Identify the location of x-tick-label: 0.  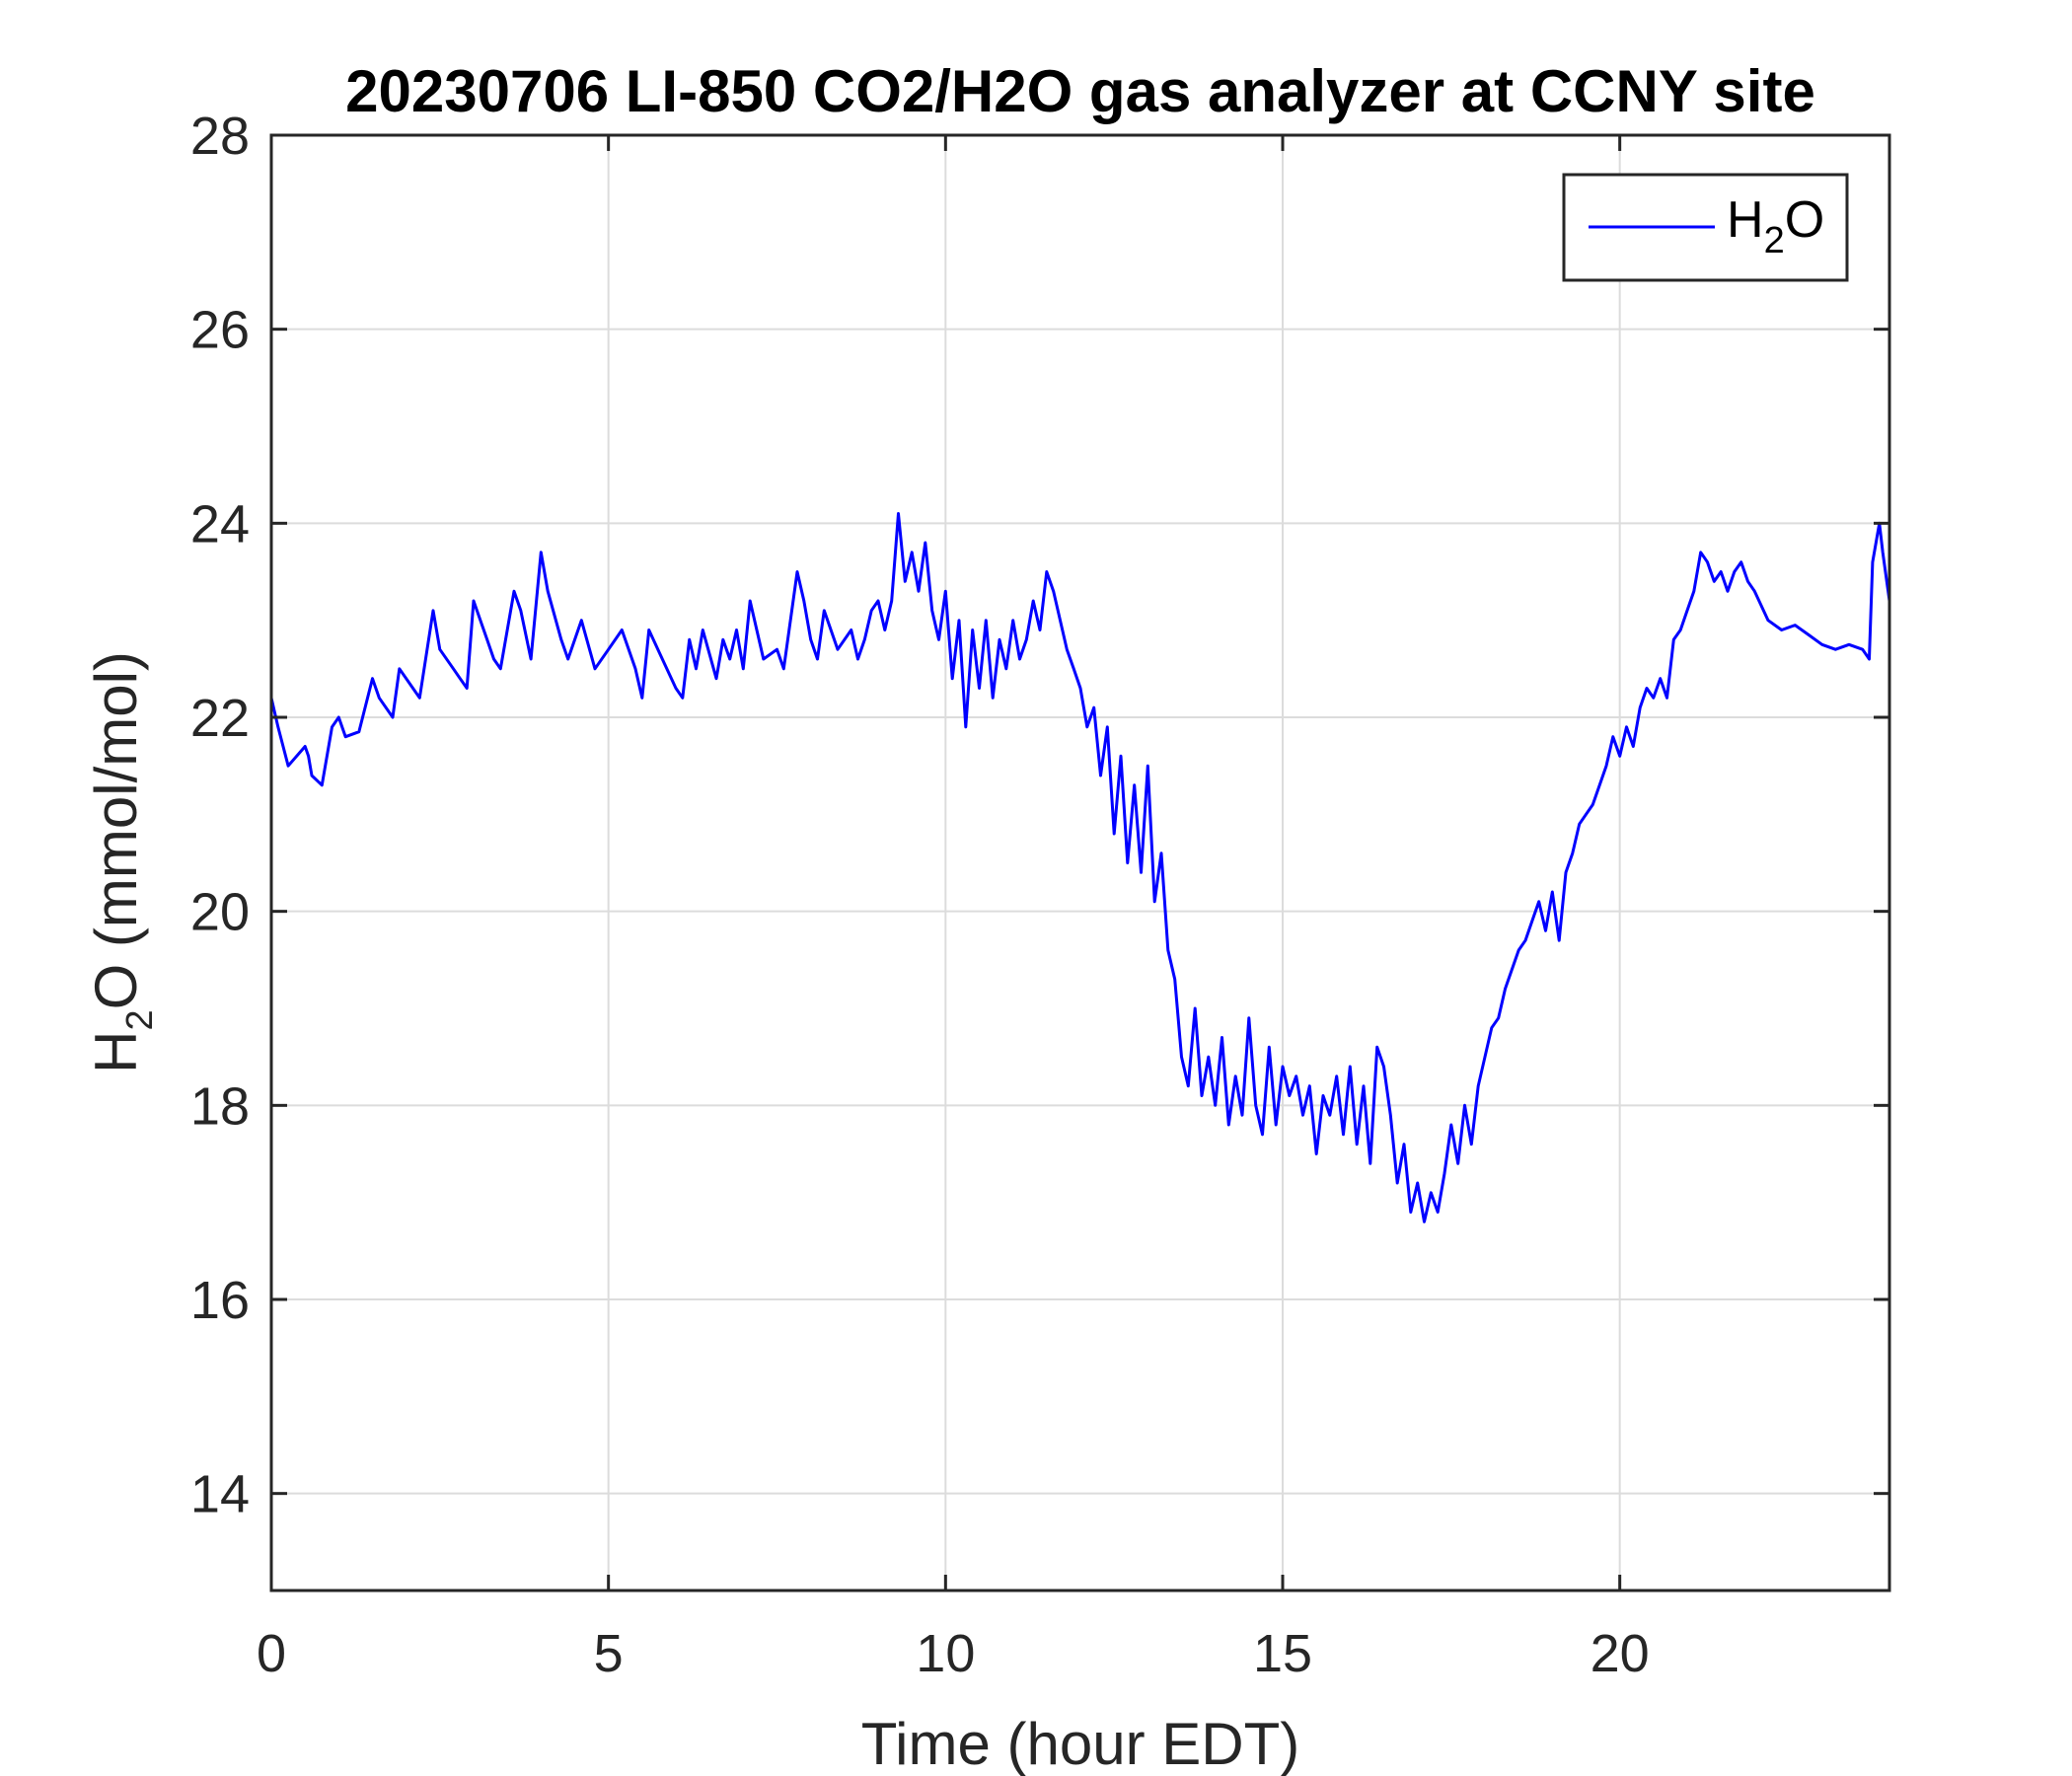
(272, 1654).